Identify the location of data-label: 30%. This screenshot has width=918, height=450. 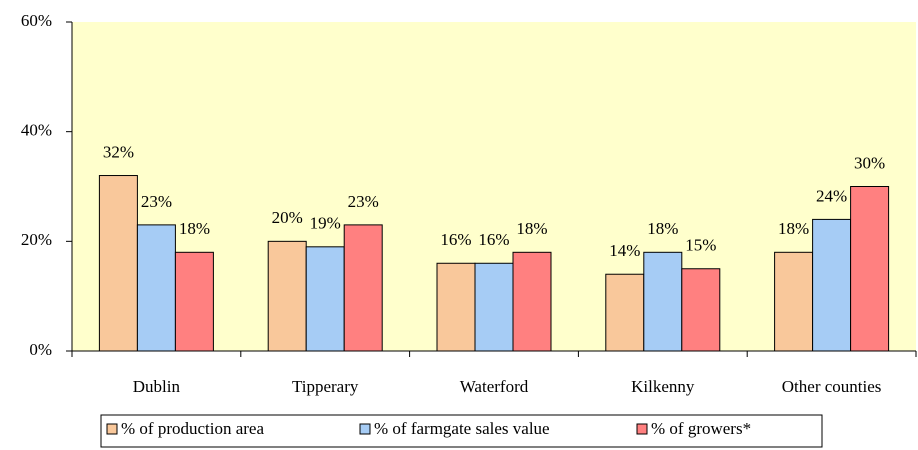
(869, 162).